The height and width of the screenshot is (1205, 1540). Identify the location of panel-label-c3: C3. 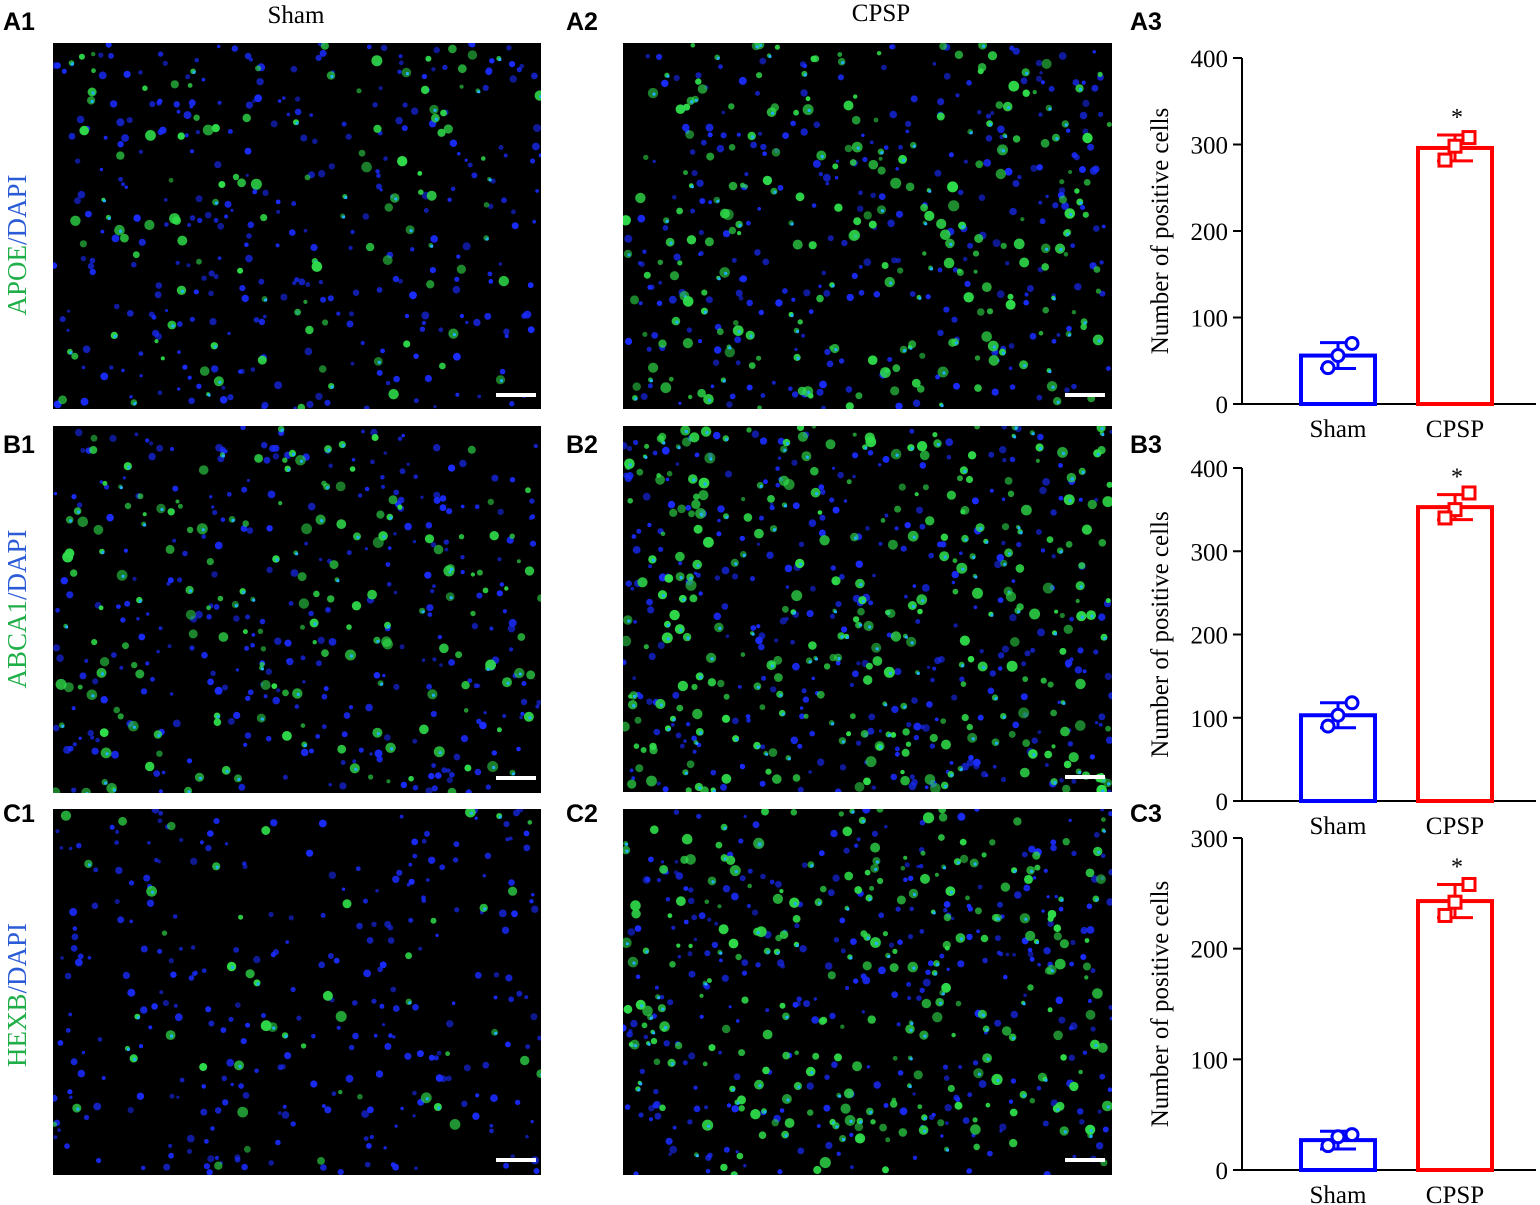
(1146, 814).